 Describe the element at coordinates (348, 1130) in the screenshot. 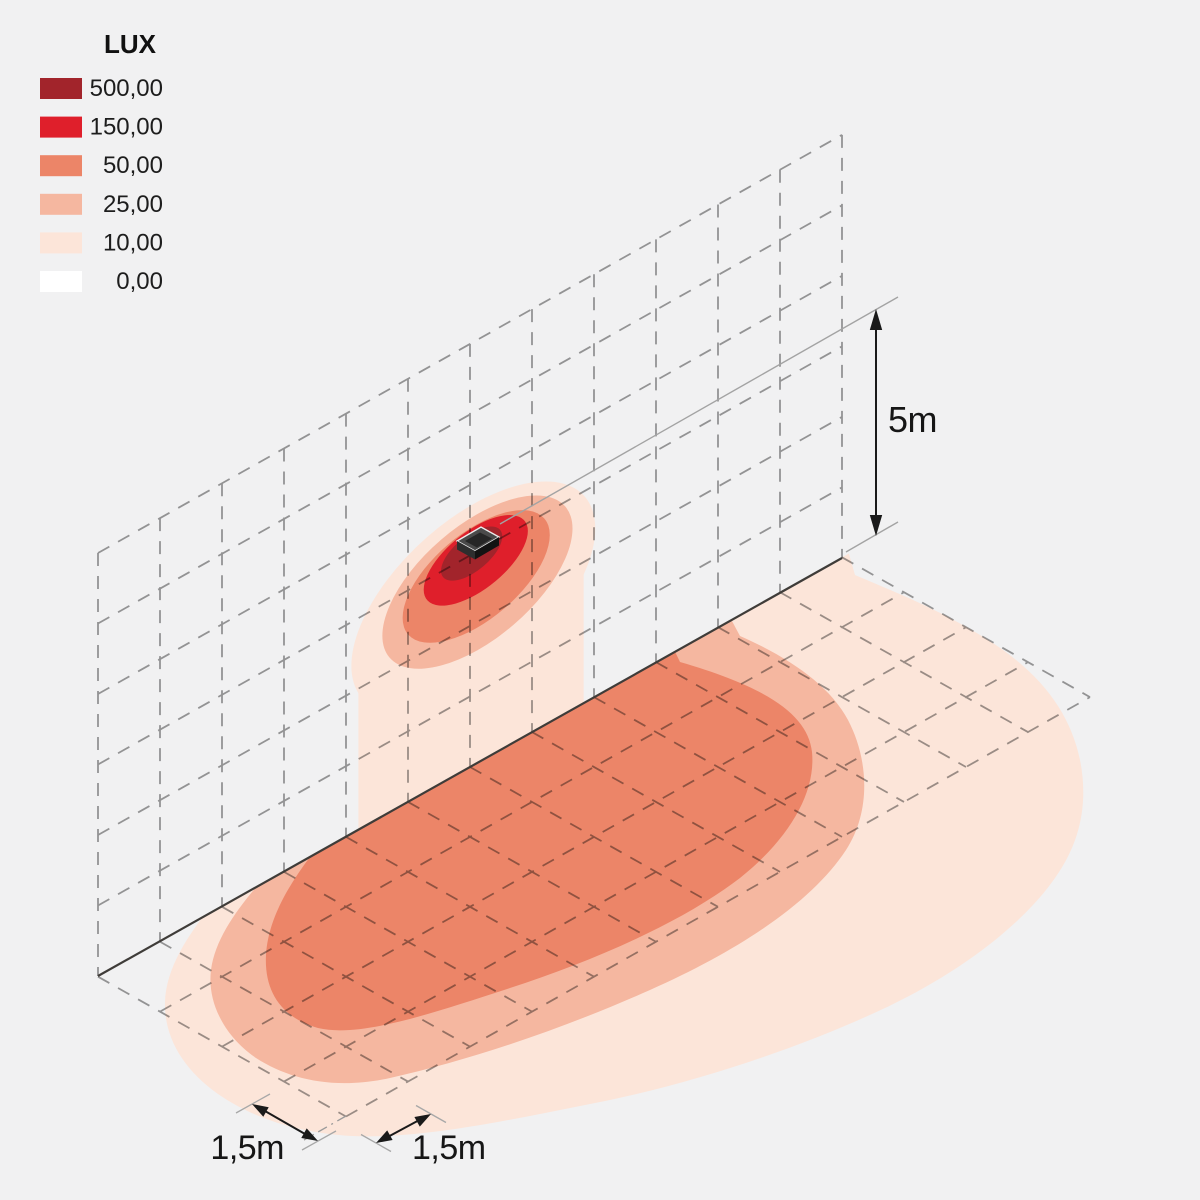

I see `cell-dimensions: 1,5m 1,5m` at that location.